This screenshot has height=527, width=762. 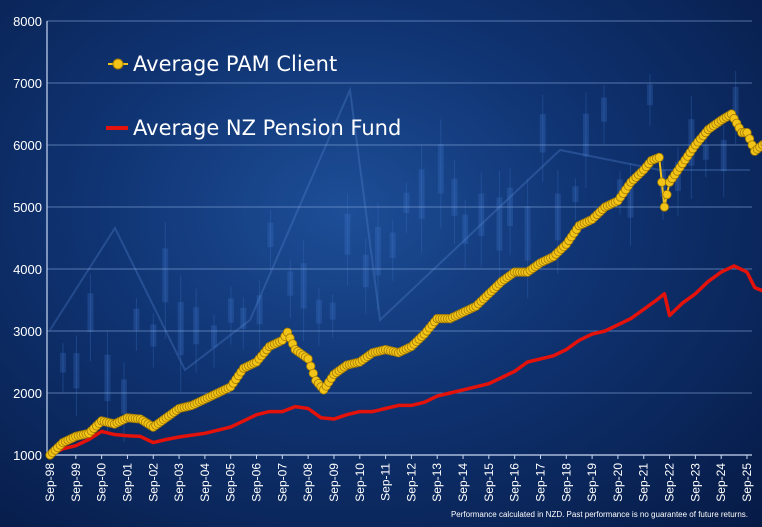 I want to click on x-tick-label: Sep-17, so click(x=540, y=482).